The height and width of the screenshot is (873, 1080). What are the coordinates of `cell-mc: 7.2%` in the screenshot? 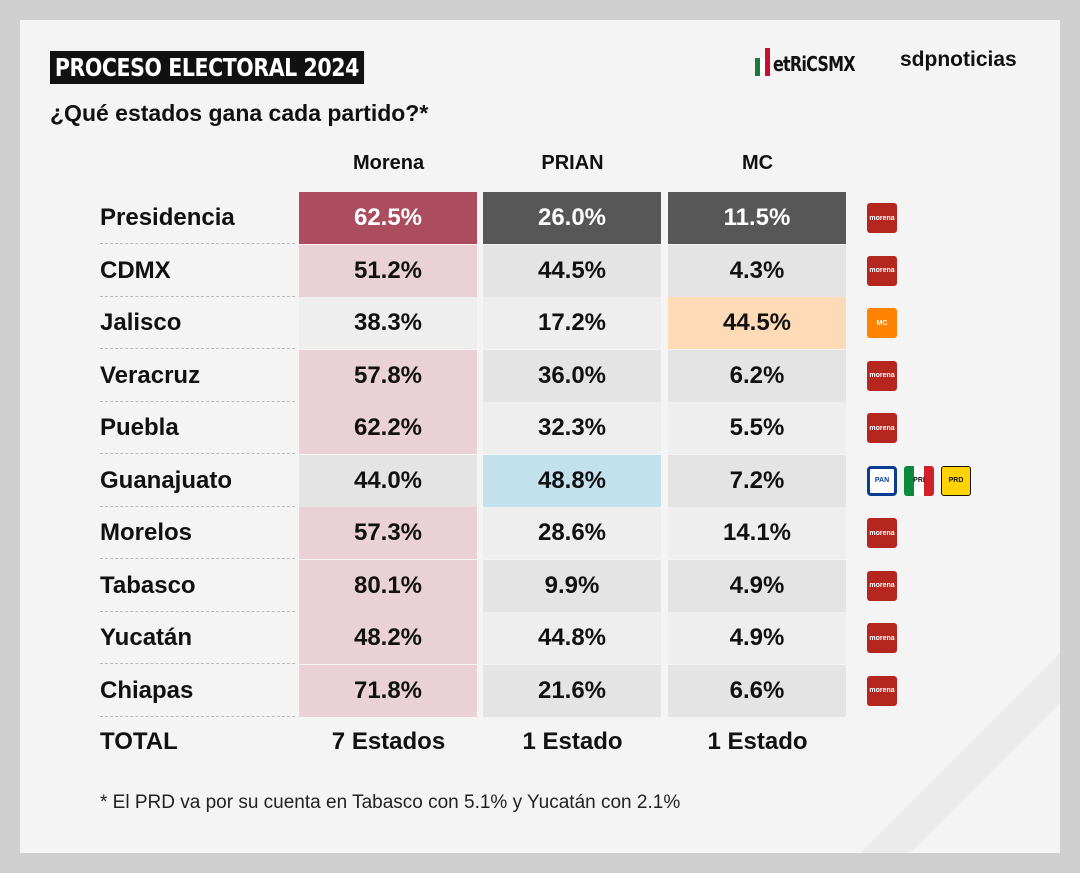 It's located at (757, 480).